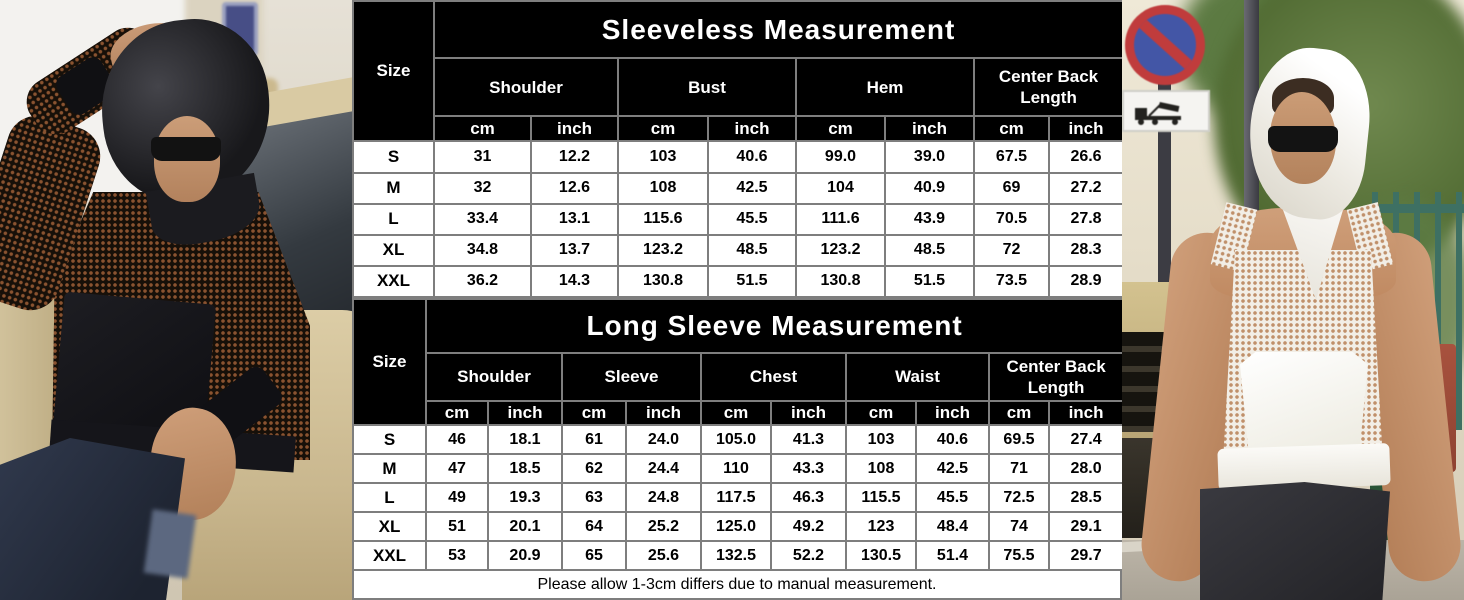  Describe the element at coordinates (1086, 188) in the screenshot. I see `value-cell: 27.2` at that location.